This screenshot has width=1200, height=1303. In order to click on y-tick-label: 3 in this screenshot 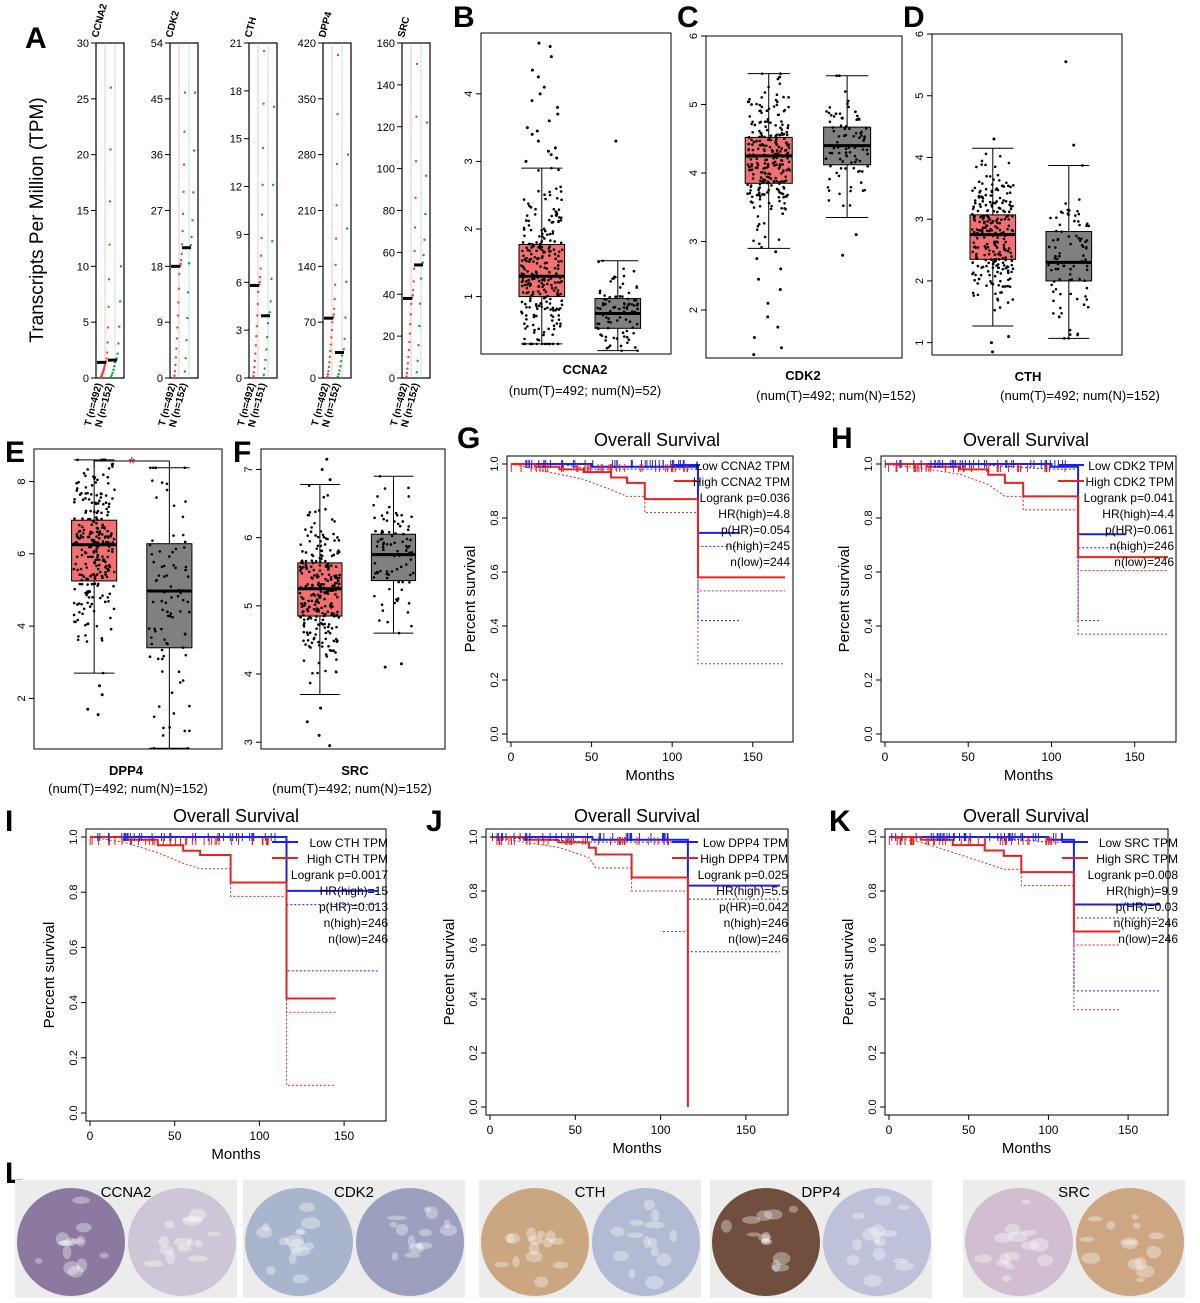, I will do `click(920, 219)`.